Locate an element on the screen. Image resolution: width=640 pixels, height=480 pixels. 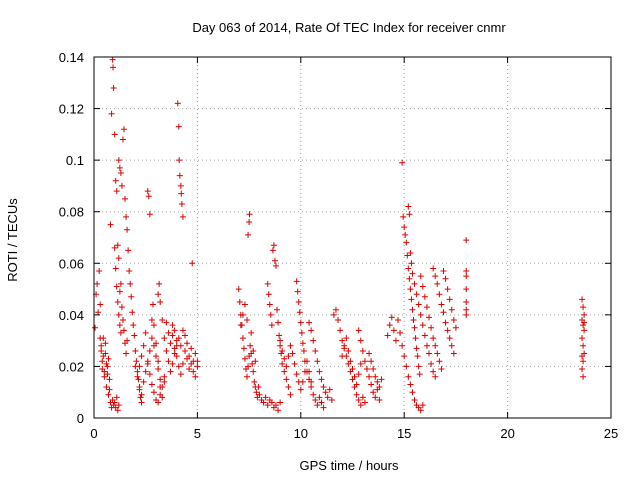
y-tick-label: 0.12 is located at coordinates (71, 109).